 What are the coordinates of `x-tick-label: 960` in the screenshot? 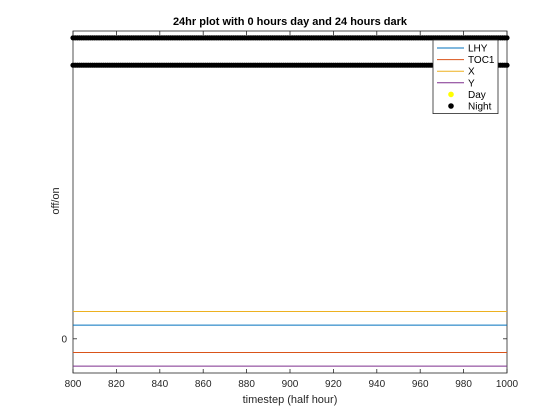 It's located at (420, 384).